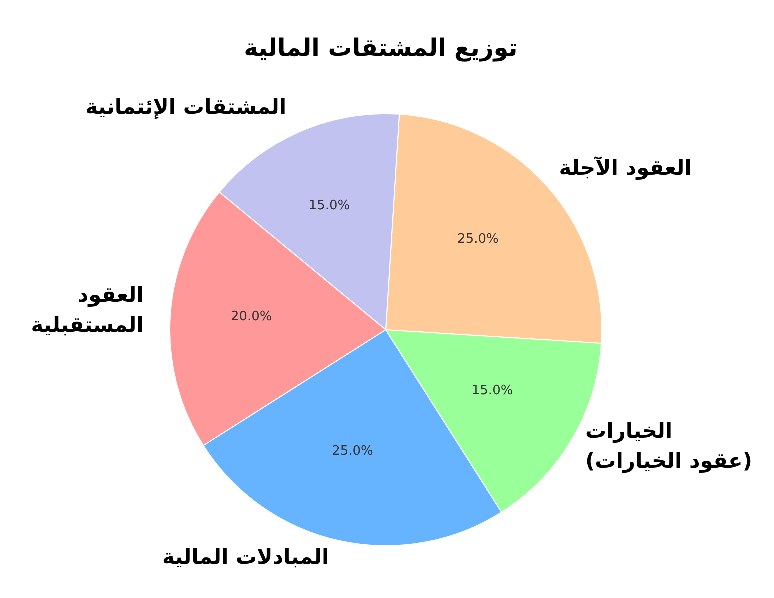 The image size is (774, 598). What do you see at coordinates (186, 107) in the screenshot?
I see `slice-label: المشتقات الإئتمانية` at bounding box center [186, 107].